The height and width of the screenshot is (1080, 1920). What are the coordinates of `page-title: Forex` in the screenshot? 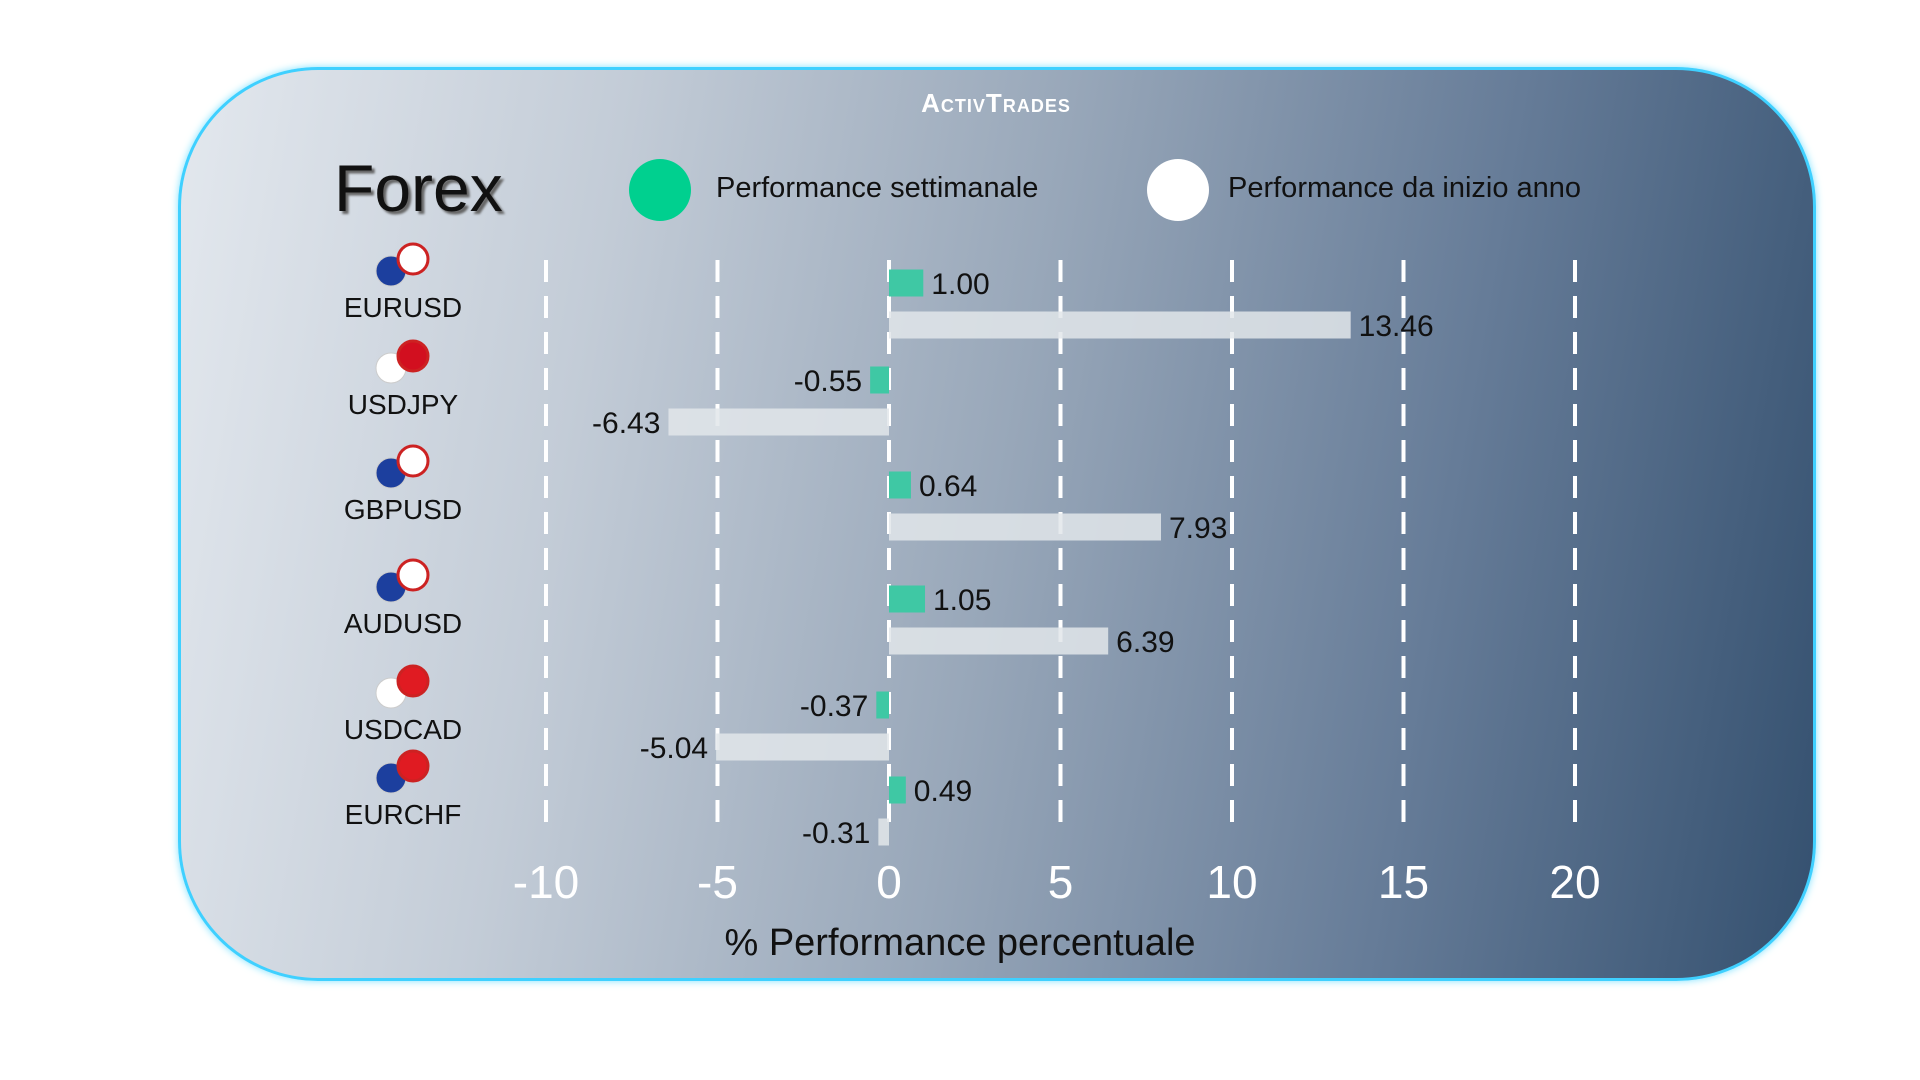 It's located at (418, 188).